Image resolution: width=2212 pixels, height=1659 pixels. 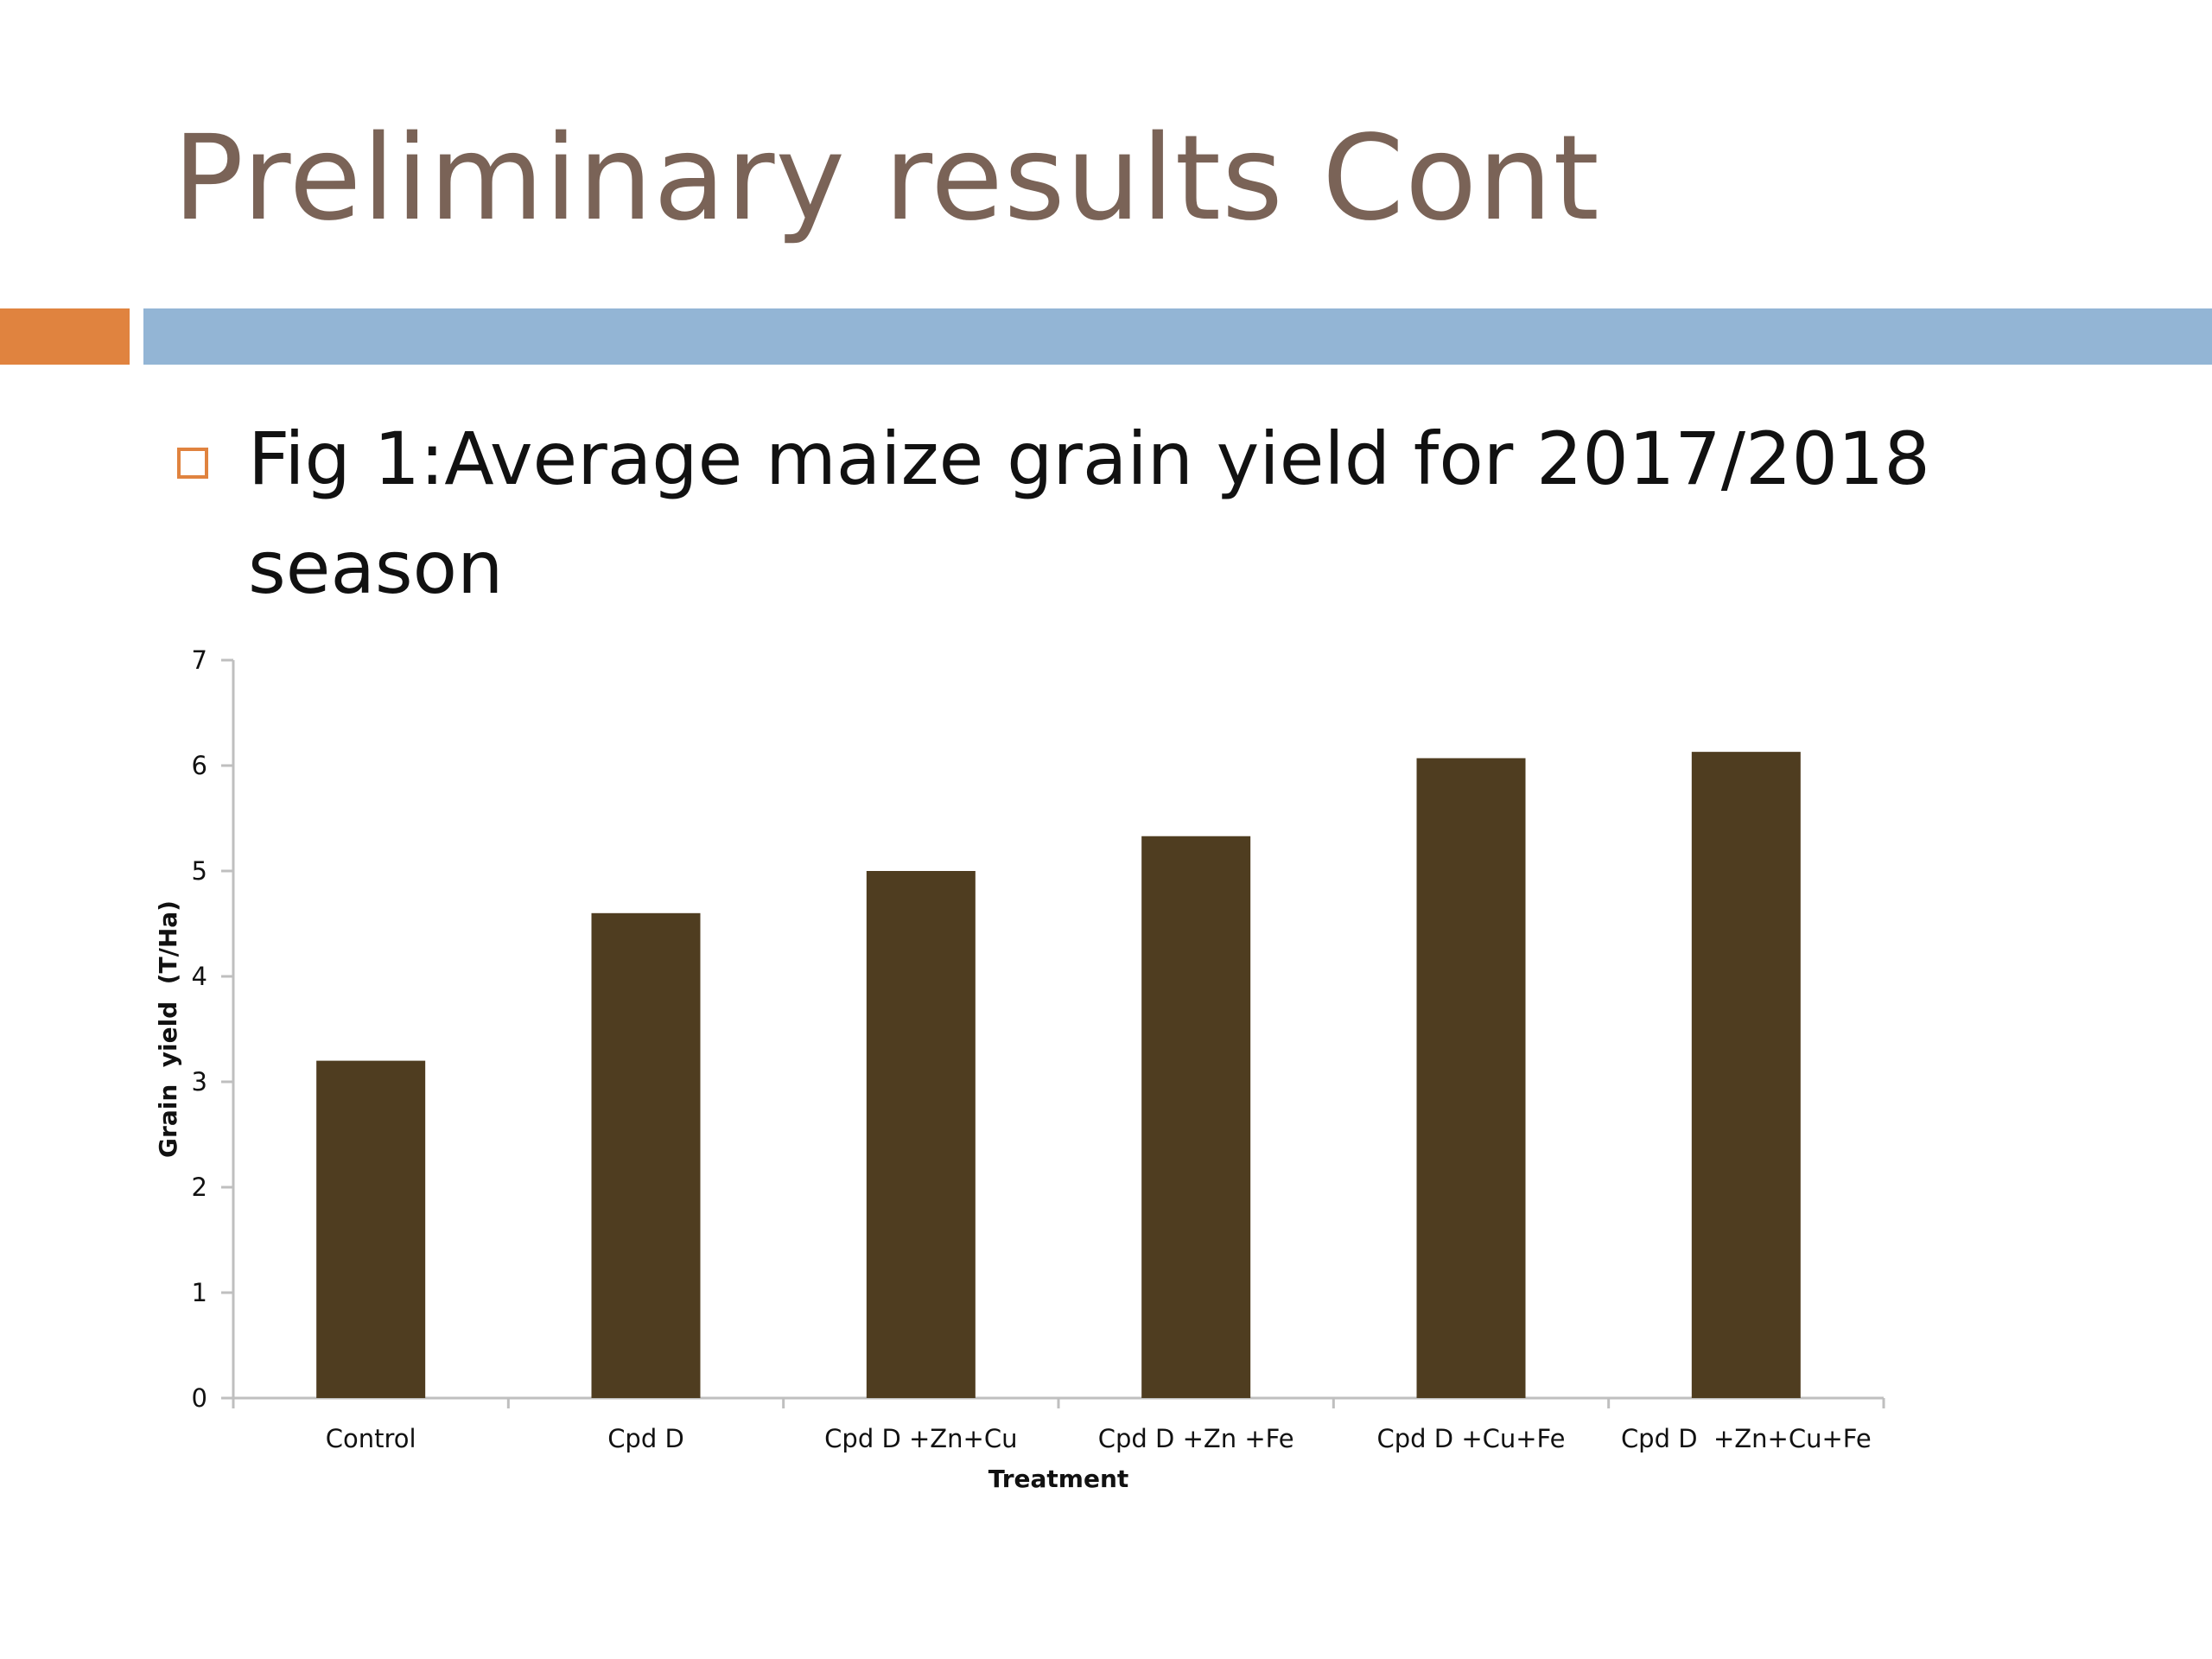 What do you see at coordinates (192, 463) in the screenshot?
I see `hollow-square-bullet-icon` at bounding box center [192, 463].